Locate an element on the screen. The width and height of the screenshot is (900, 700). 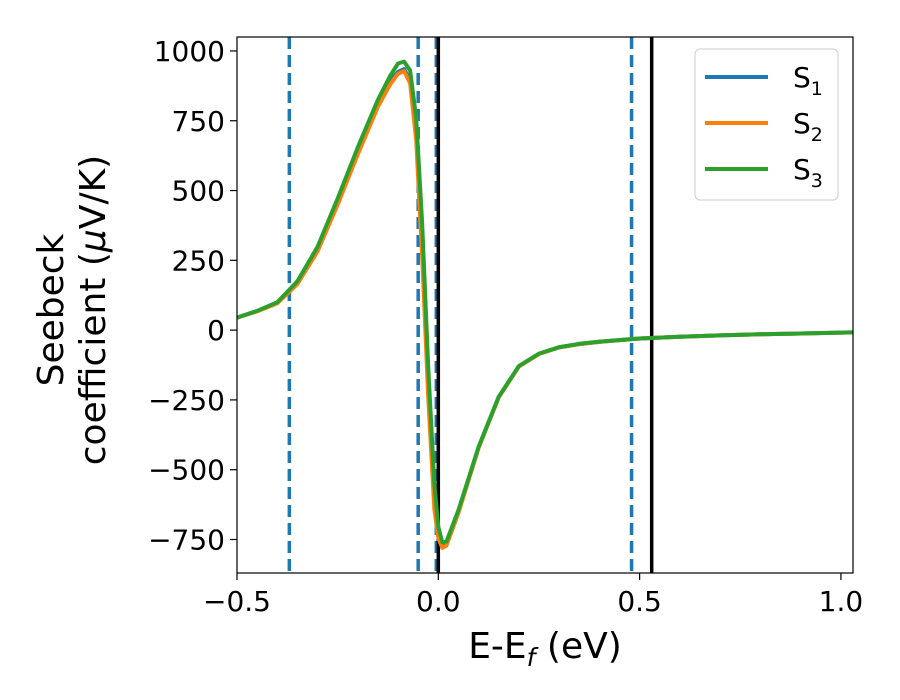
y-tick-label: 250 is located at coordinates (198, 260).